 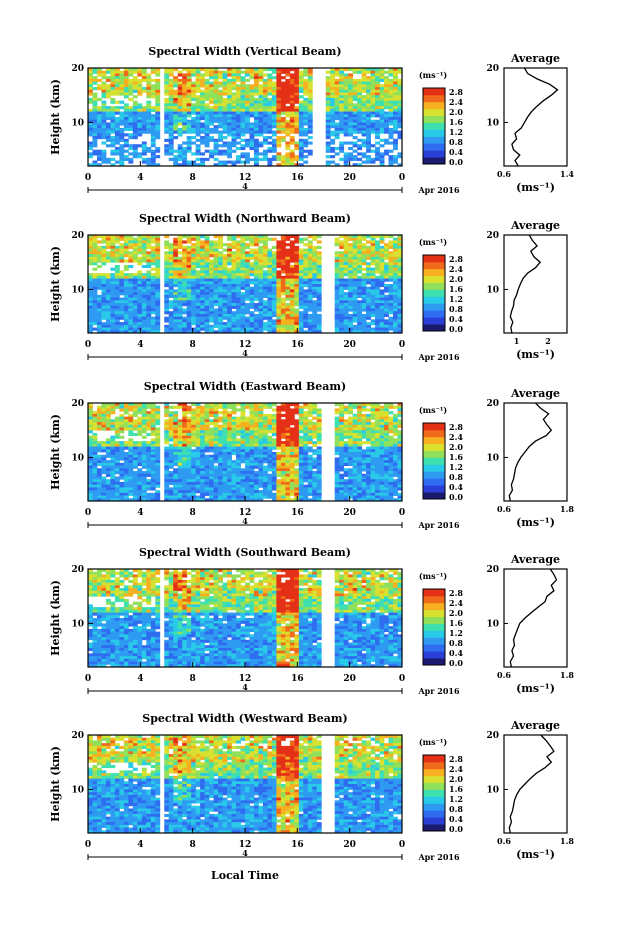 What do you see at coordinates (434, 126) in the screenshot?
I see `colorbar-swatch` at bounding box center [434, 126].